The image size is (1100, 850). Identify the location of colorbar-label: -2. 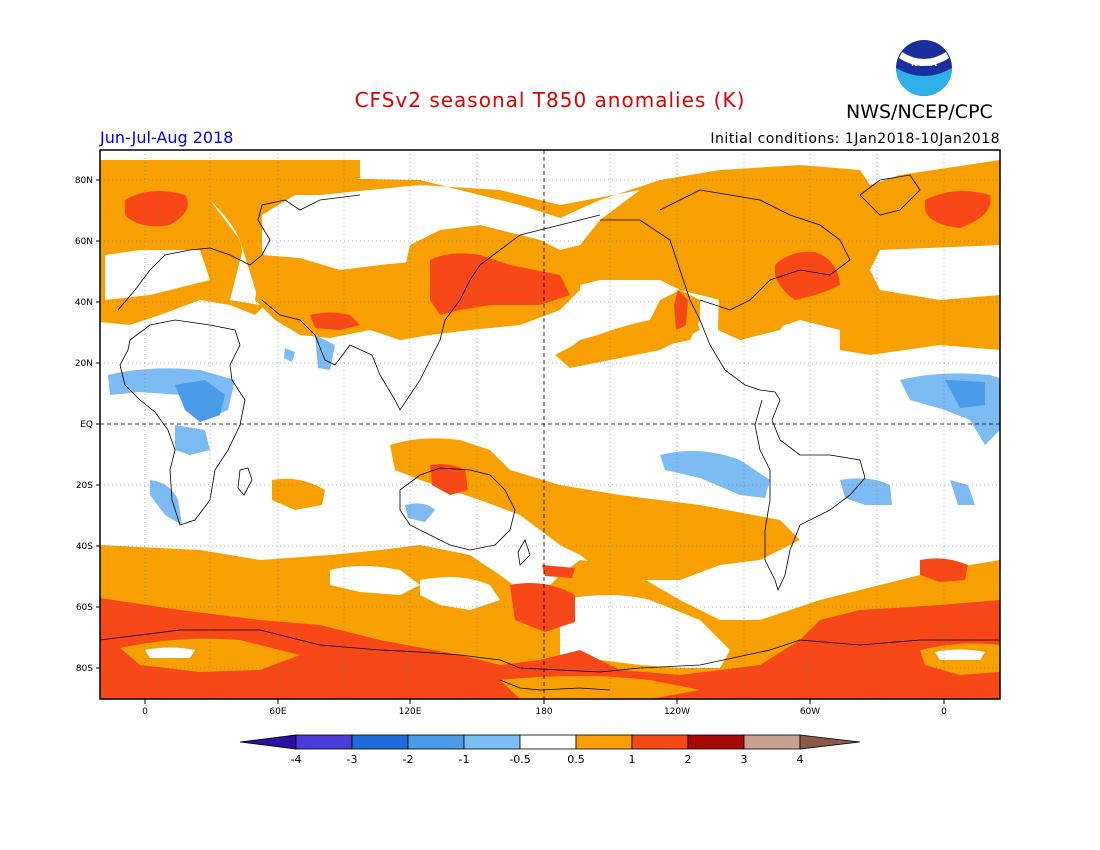
(408, 759).